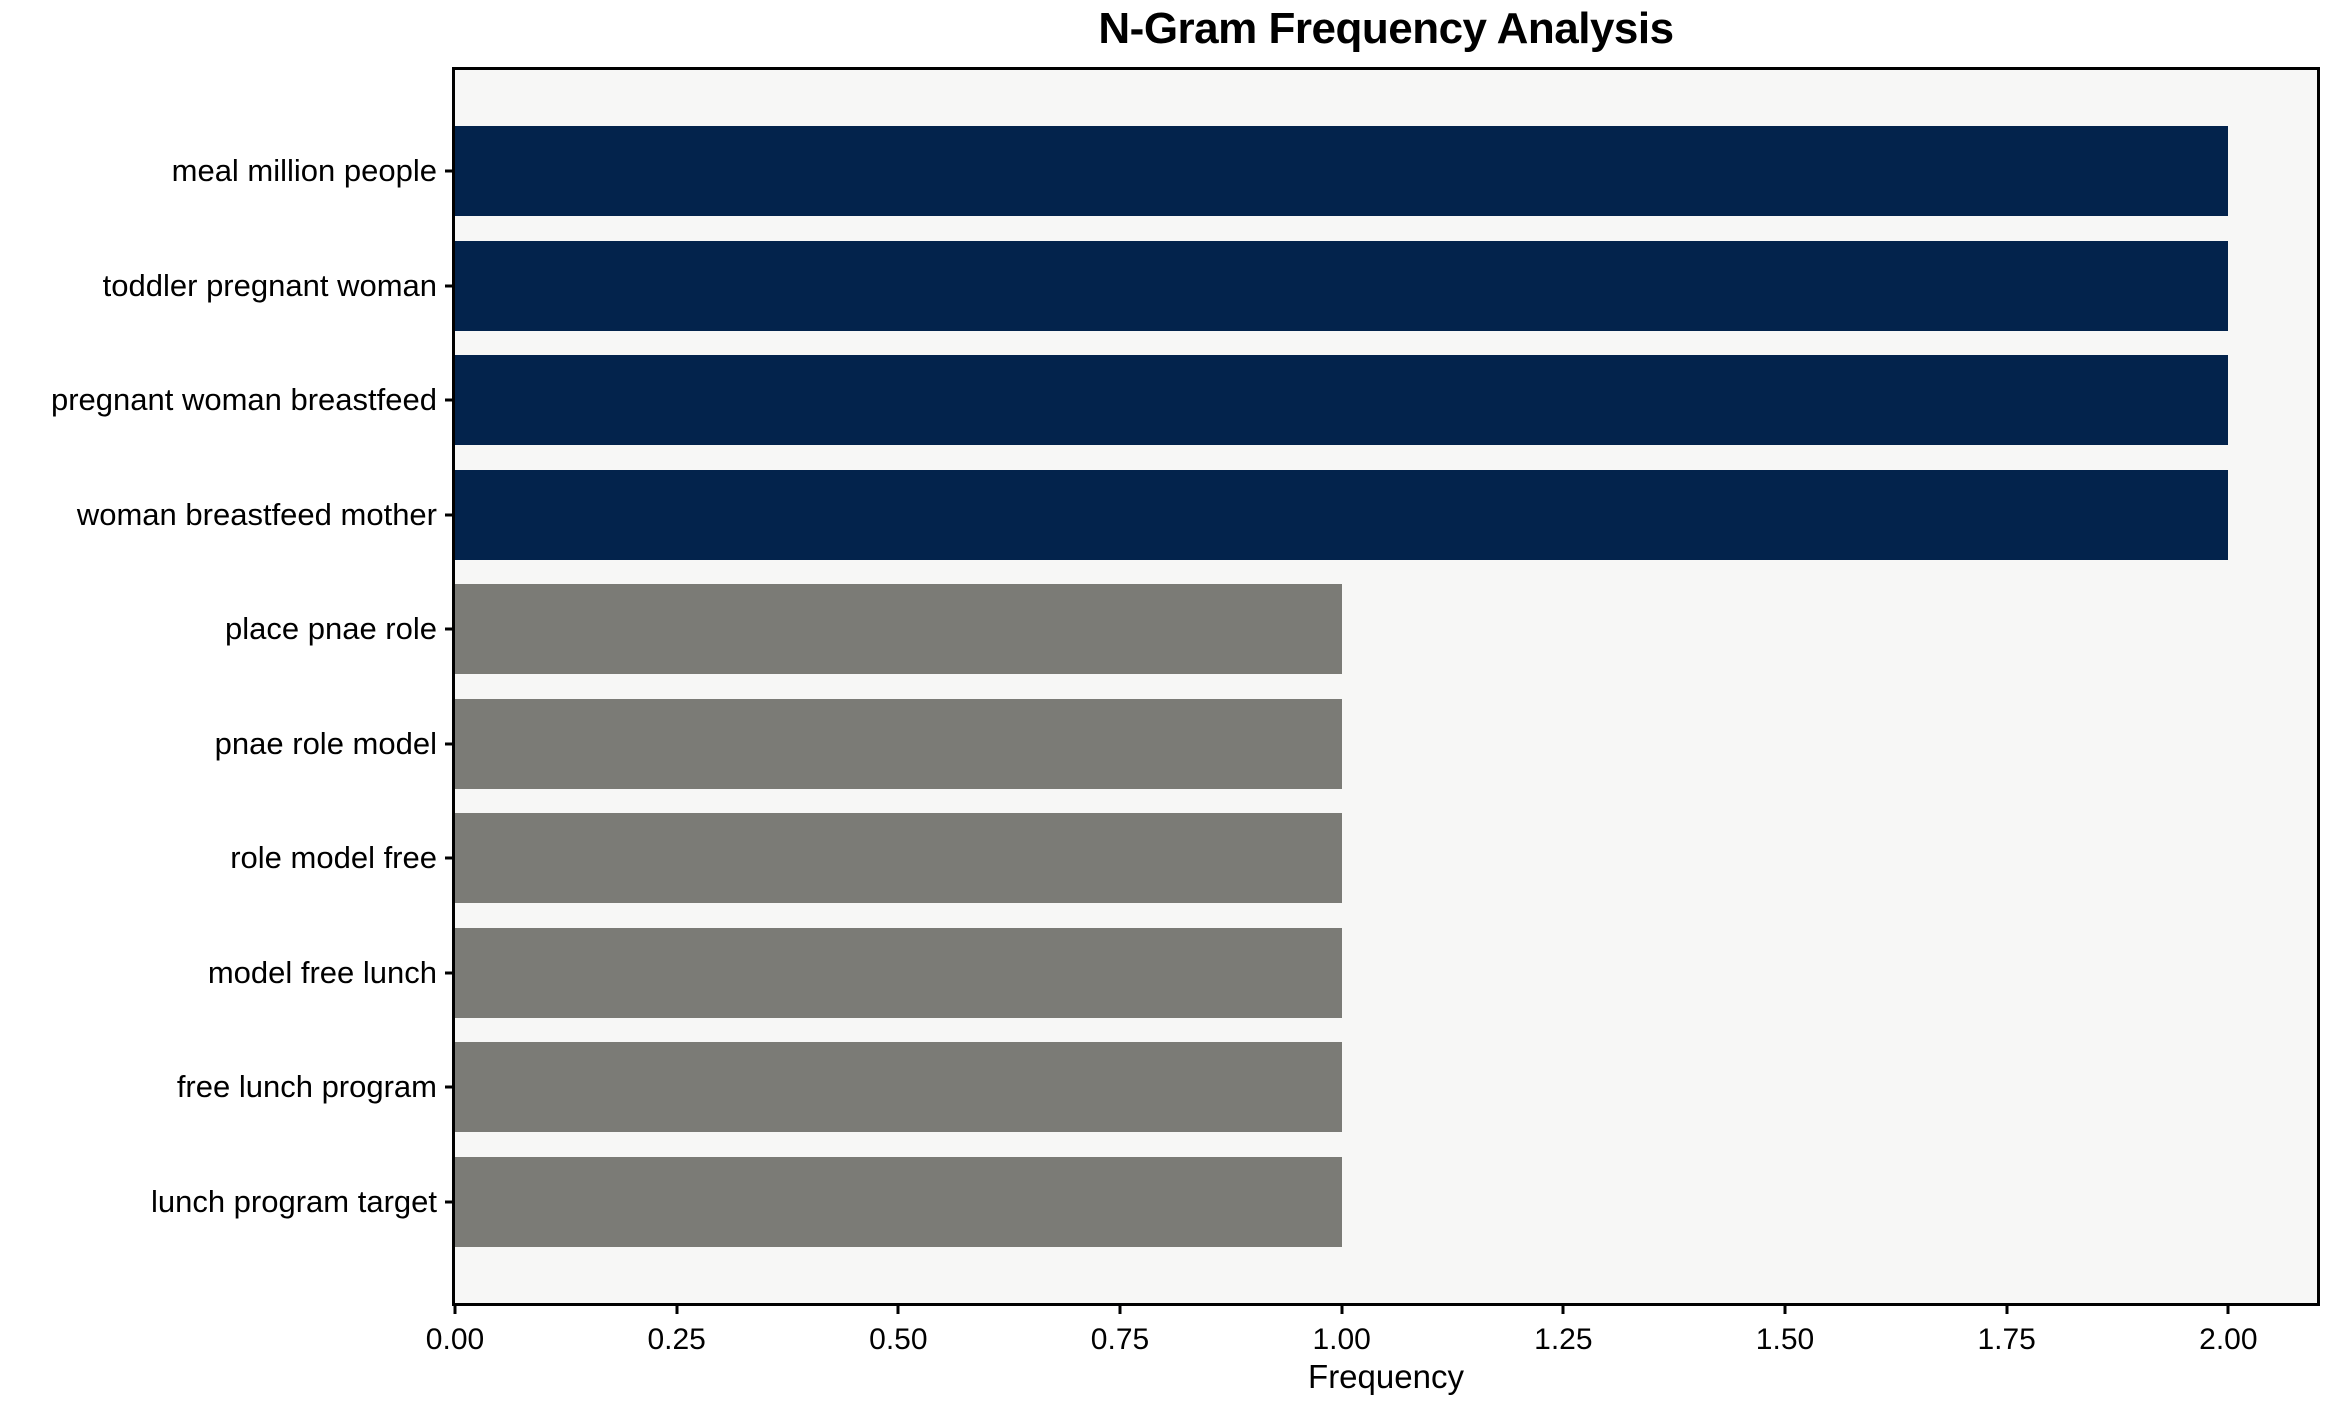  Describe the element at coordinates (1386, 28) in the screenshot. I see `chart-title: N-Gram Frequency Analysis` at that location.